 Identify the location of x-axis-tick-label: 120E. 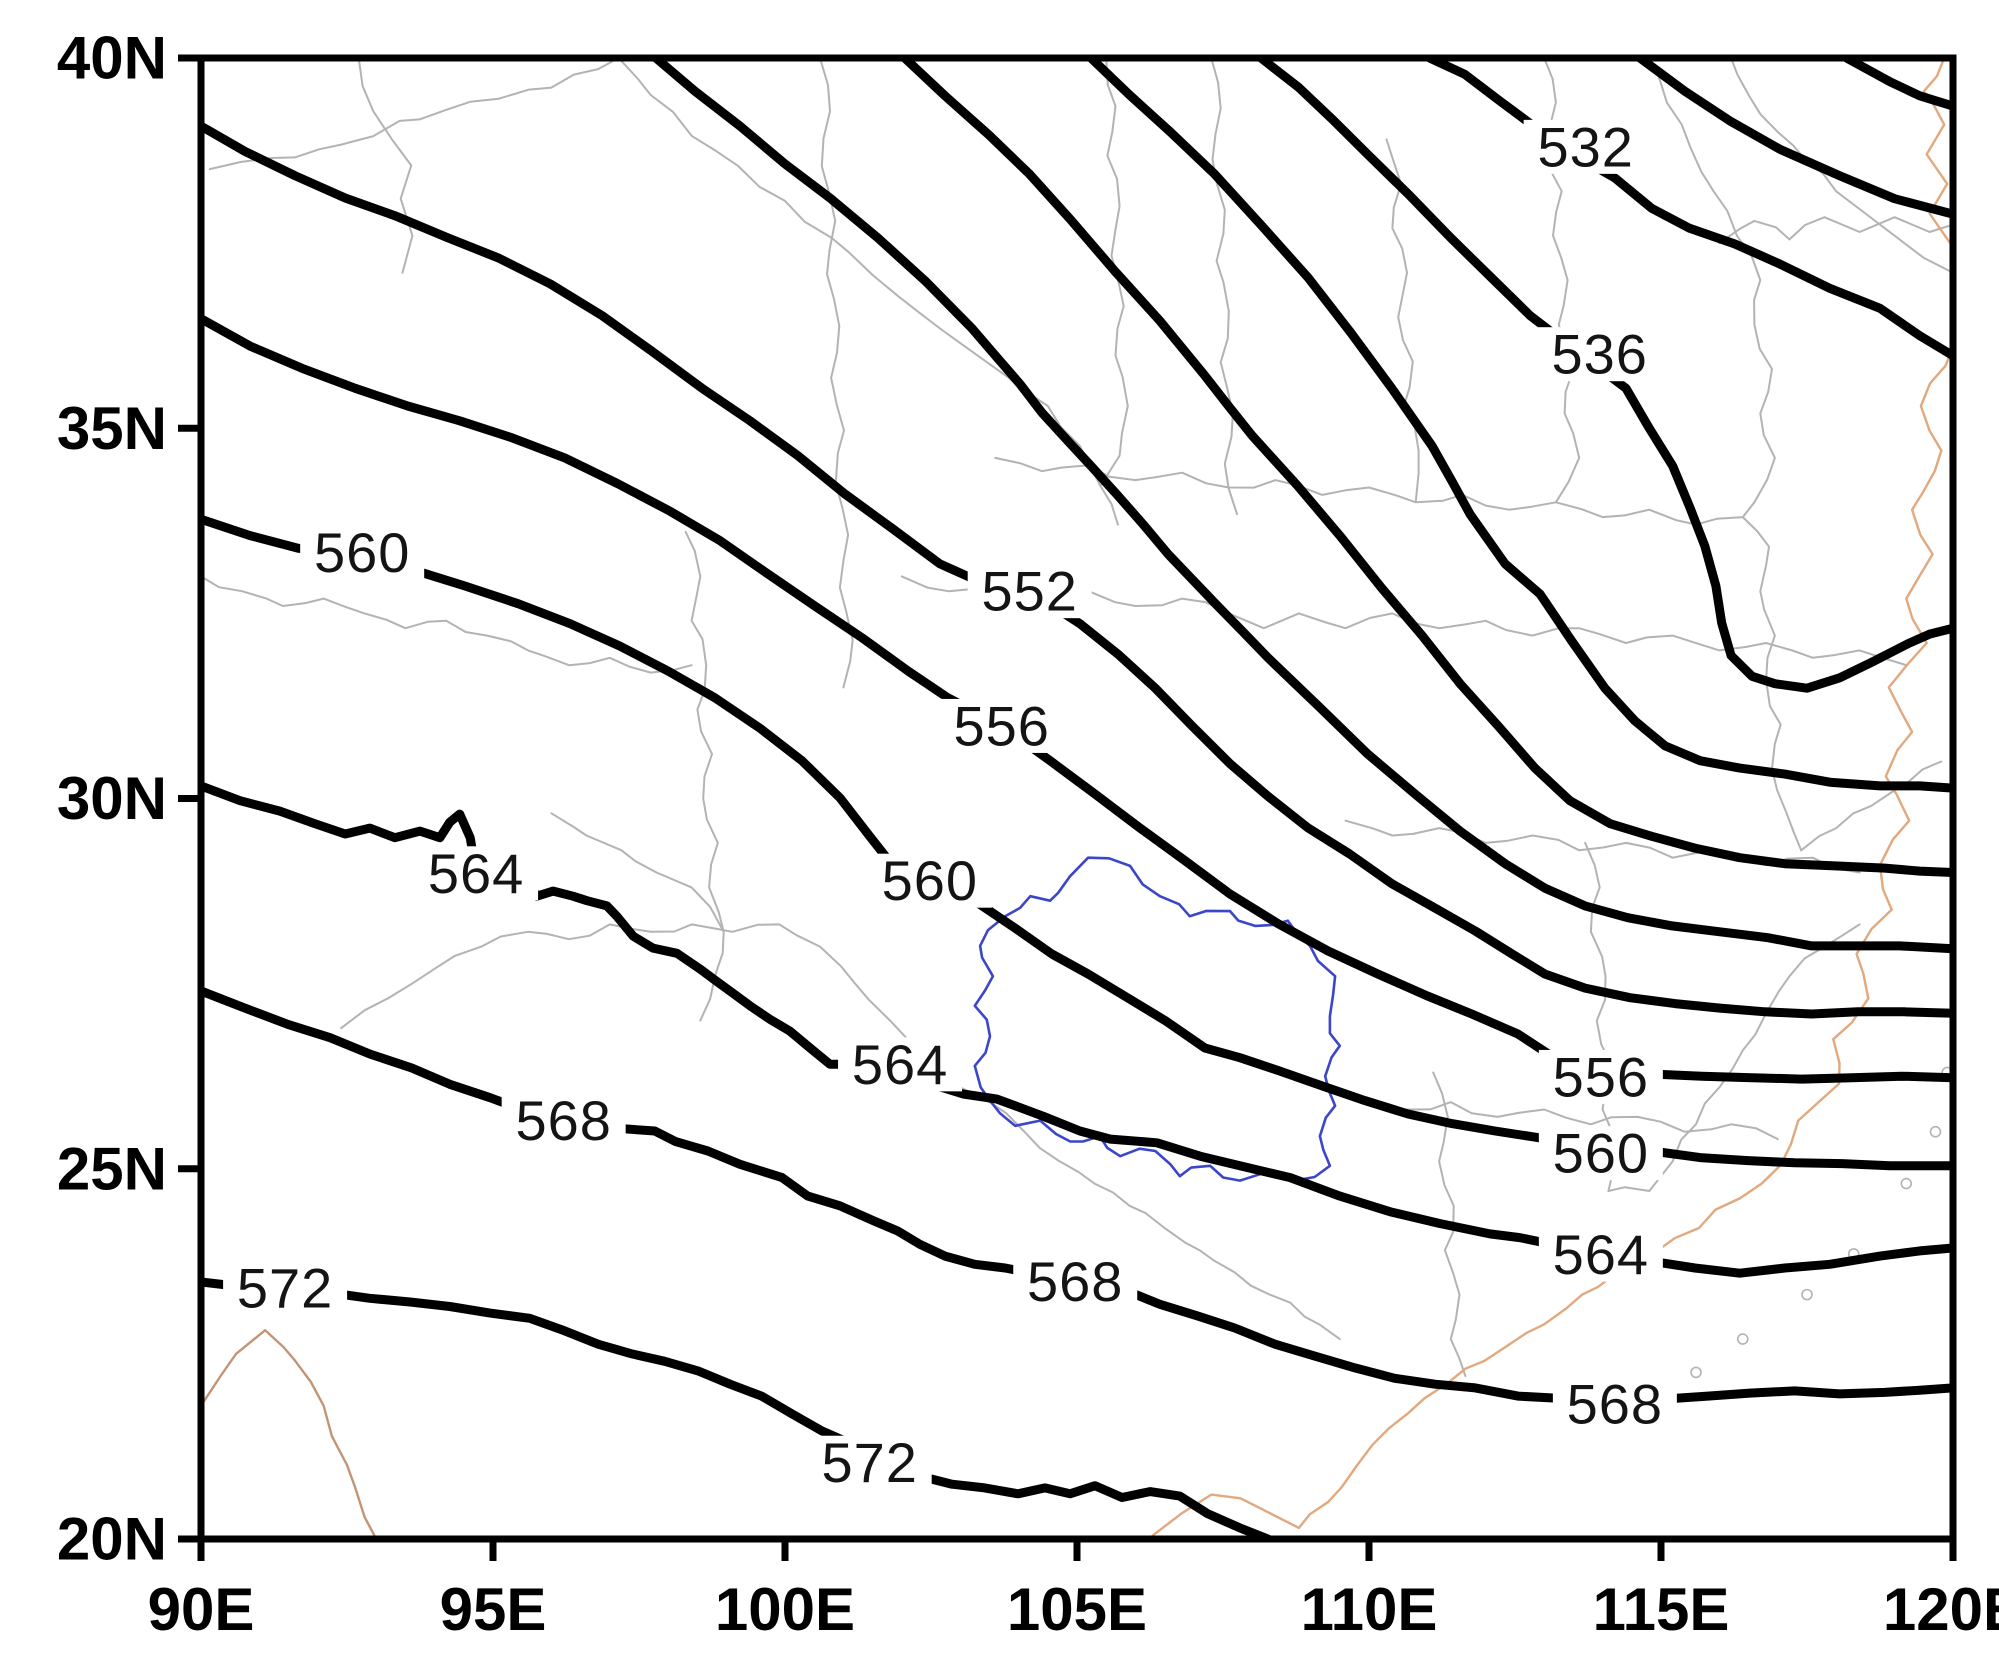
(1941, 1607).